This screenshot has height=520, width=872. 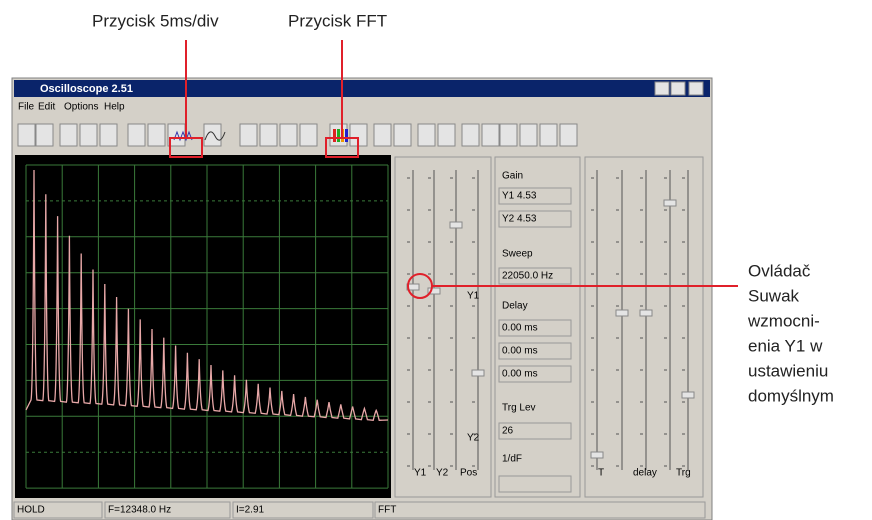 I want to click on title-bar, so click(x=362, y=88).